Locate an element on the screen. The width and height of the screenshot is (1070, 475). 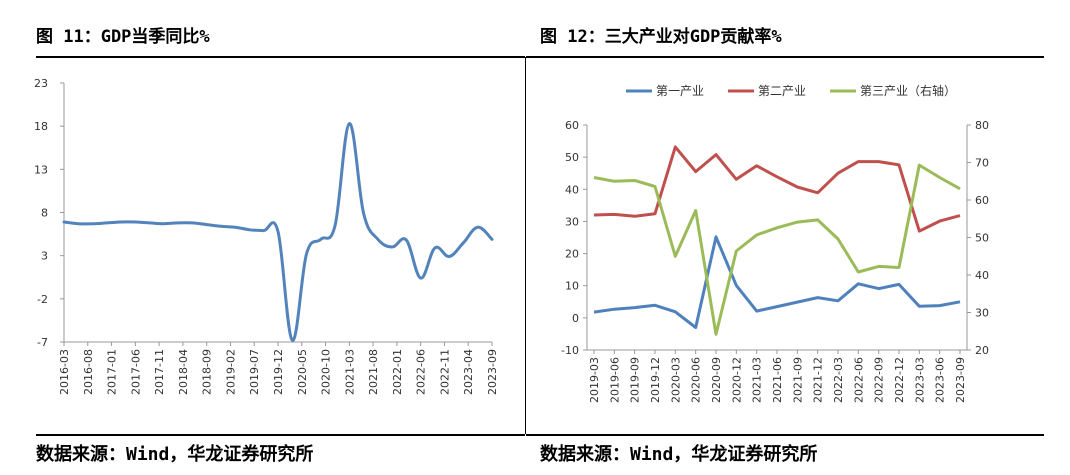
right-x-tick-label: 2022-06 is located at coordinates (858, 380).